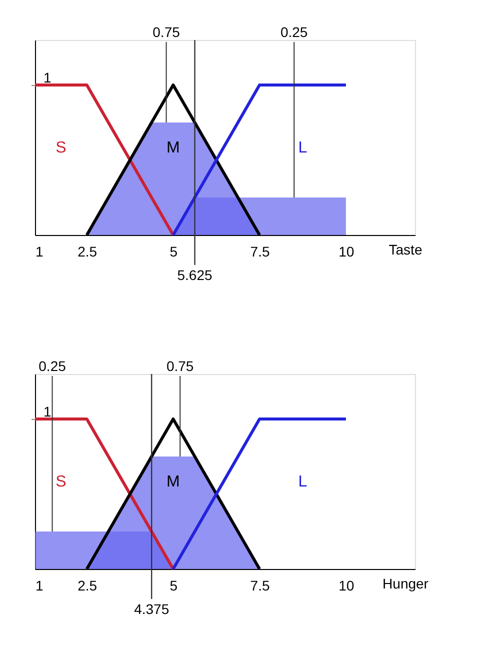 Image resolution: width=503 pixels, height=649 pixels. What do you see at coordinates (194, 275) in the screenshot?
I see `ref-line-label: 5.625` at bounding box center [194, 275].